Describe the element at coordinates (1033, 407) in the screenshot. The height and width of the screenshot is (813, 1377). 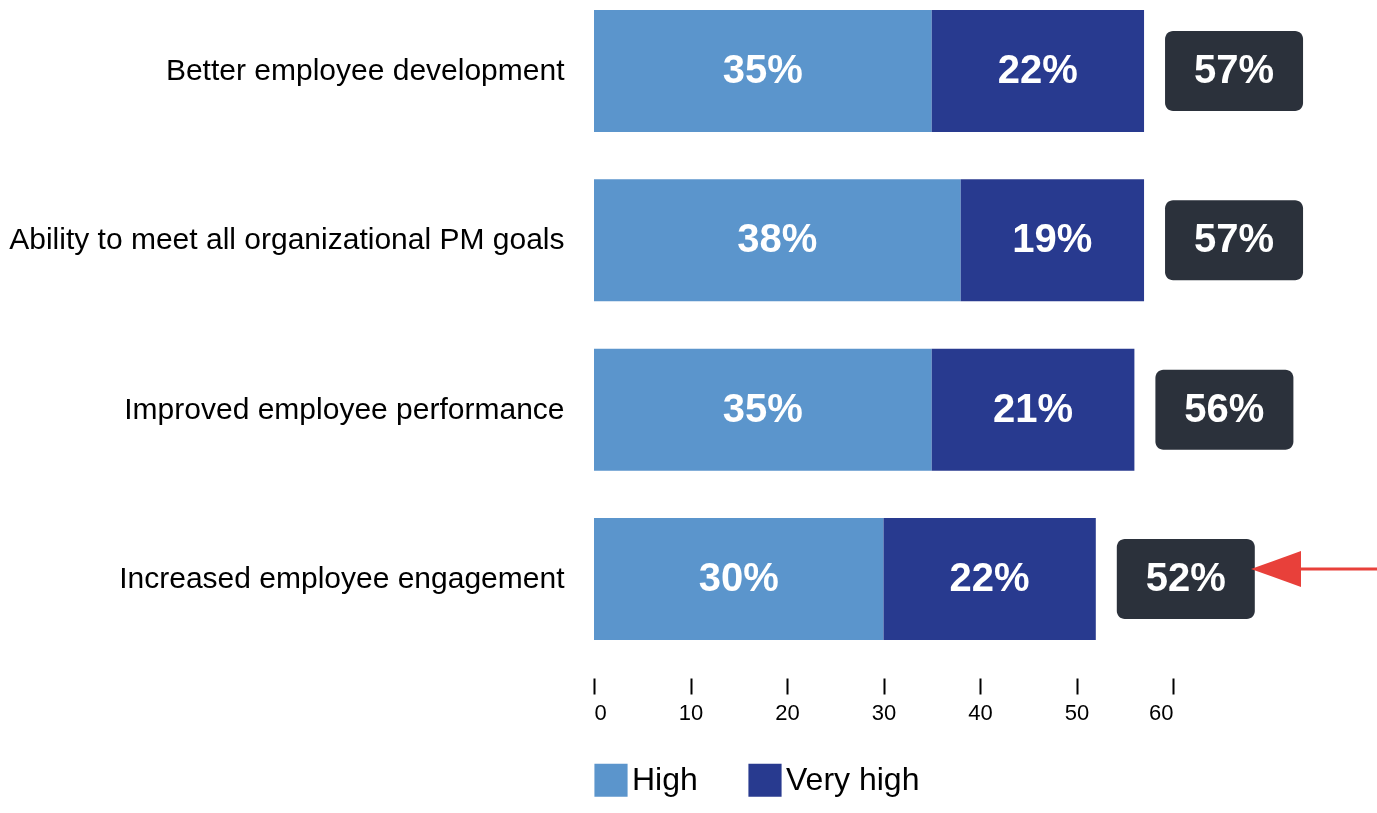
I see `data-label: 21%` at that location.